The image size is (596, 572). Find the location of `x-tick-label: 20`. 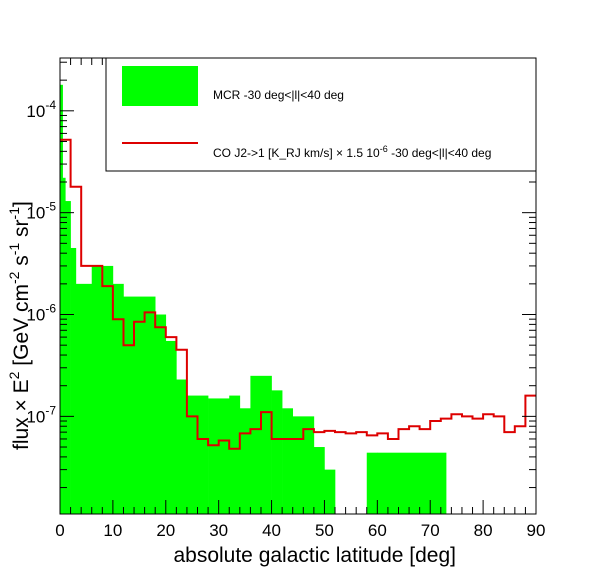

x-tick-label: 20 is located at coordinates (165, 530).